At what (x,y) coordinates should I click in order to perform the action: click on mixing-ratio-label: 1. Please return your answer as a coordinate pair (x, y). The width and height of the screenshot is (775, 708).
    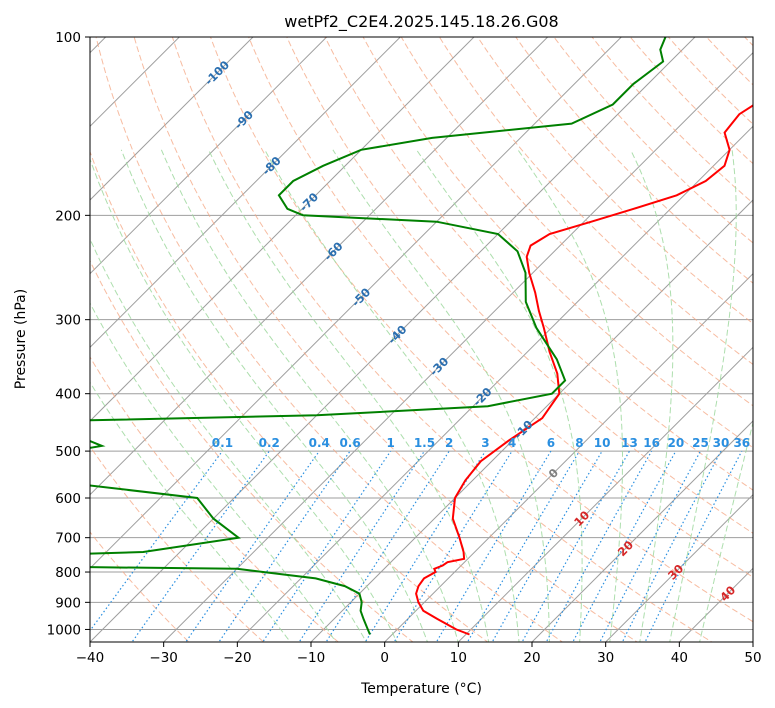
    Looking at the image, I should click on (391, 443).